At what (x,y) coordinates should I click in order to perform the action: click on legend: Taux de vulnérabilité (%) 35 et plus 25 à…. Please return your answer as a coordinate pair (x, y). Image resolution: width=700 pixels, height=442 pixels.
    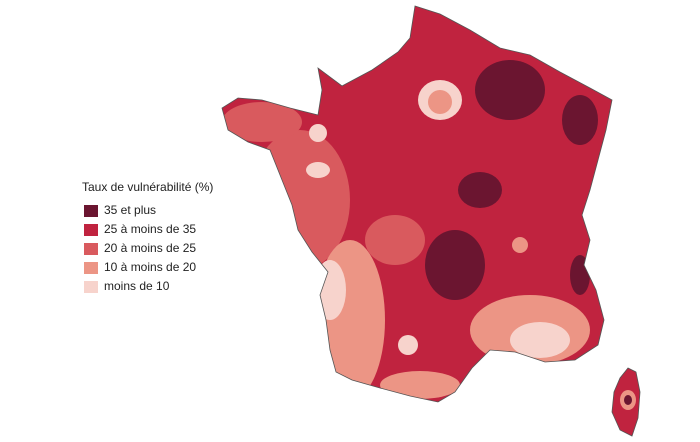
    Looking at the image, I should click on (147, 236).